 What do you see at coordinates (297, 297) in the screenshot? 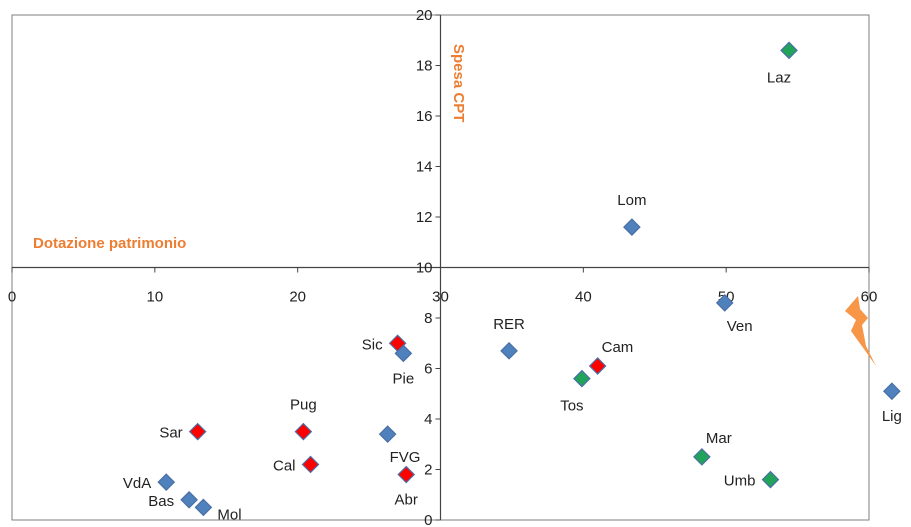
I see `x-tick-label: 20` at bounding box center [297, 297].